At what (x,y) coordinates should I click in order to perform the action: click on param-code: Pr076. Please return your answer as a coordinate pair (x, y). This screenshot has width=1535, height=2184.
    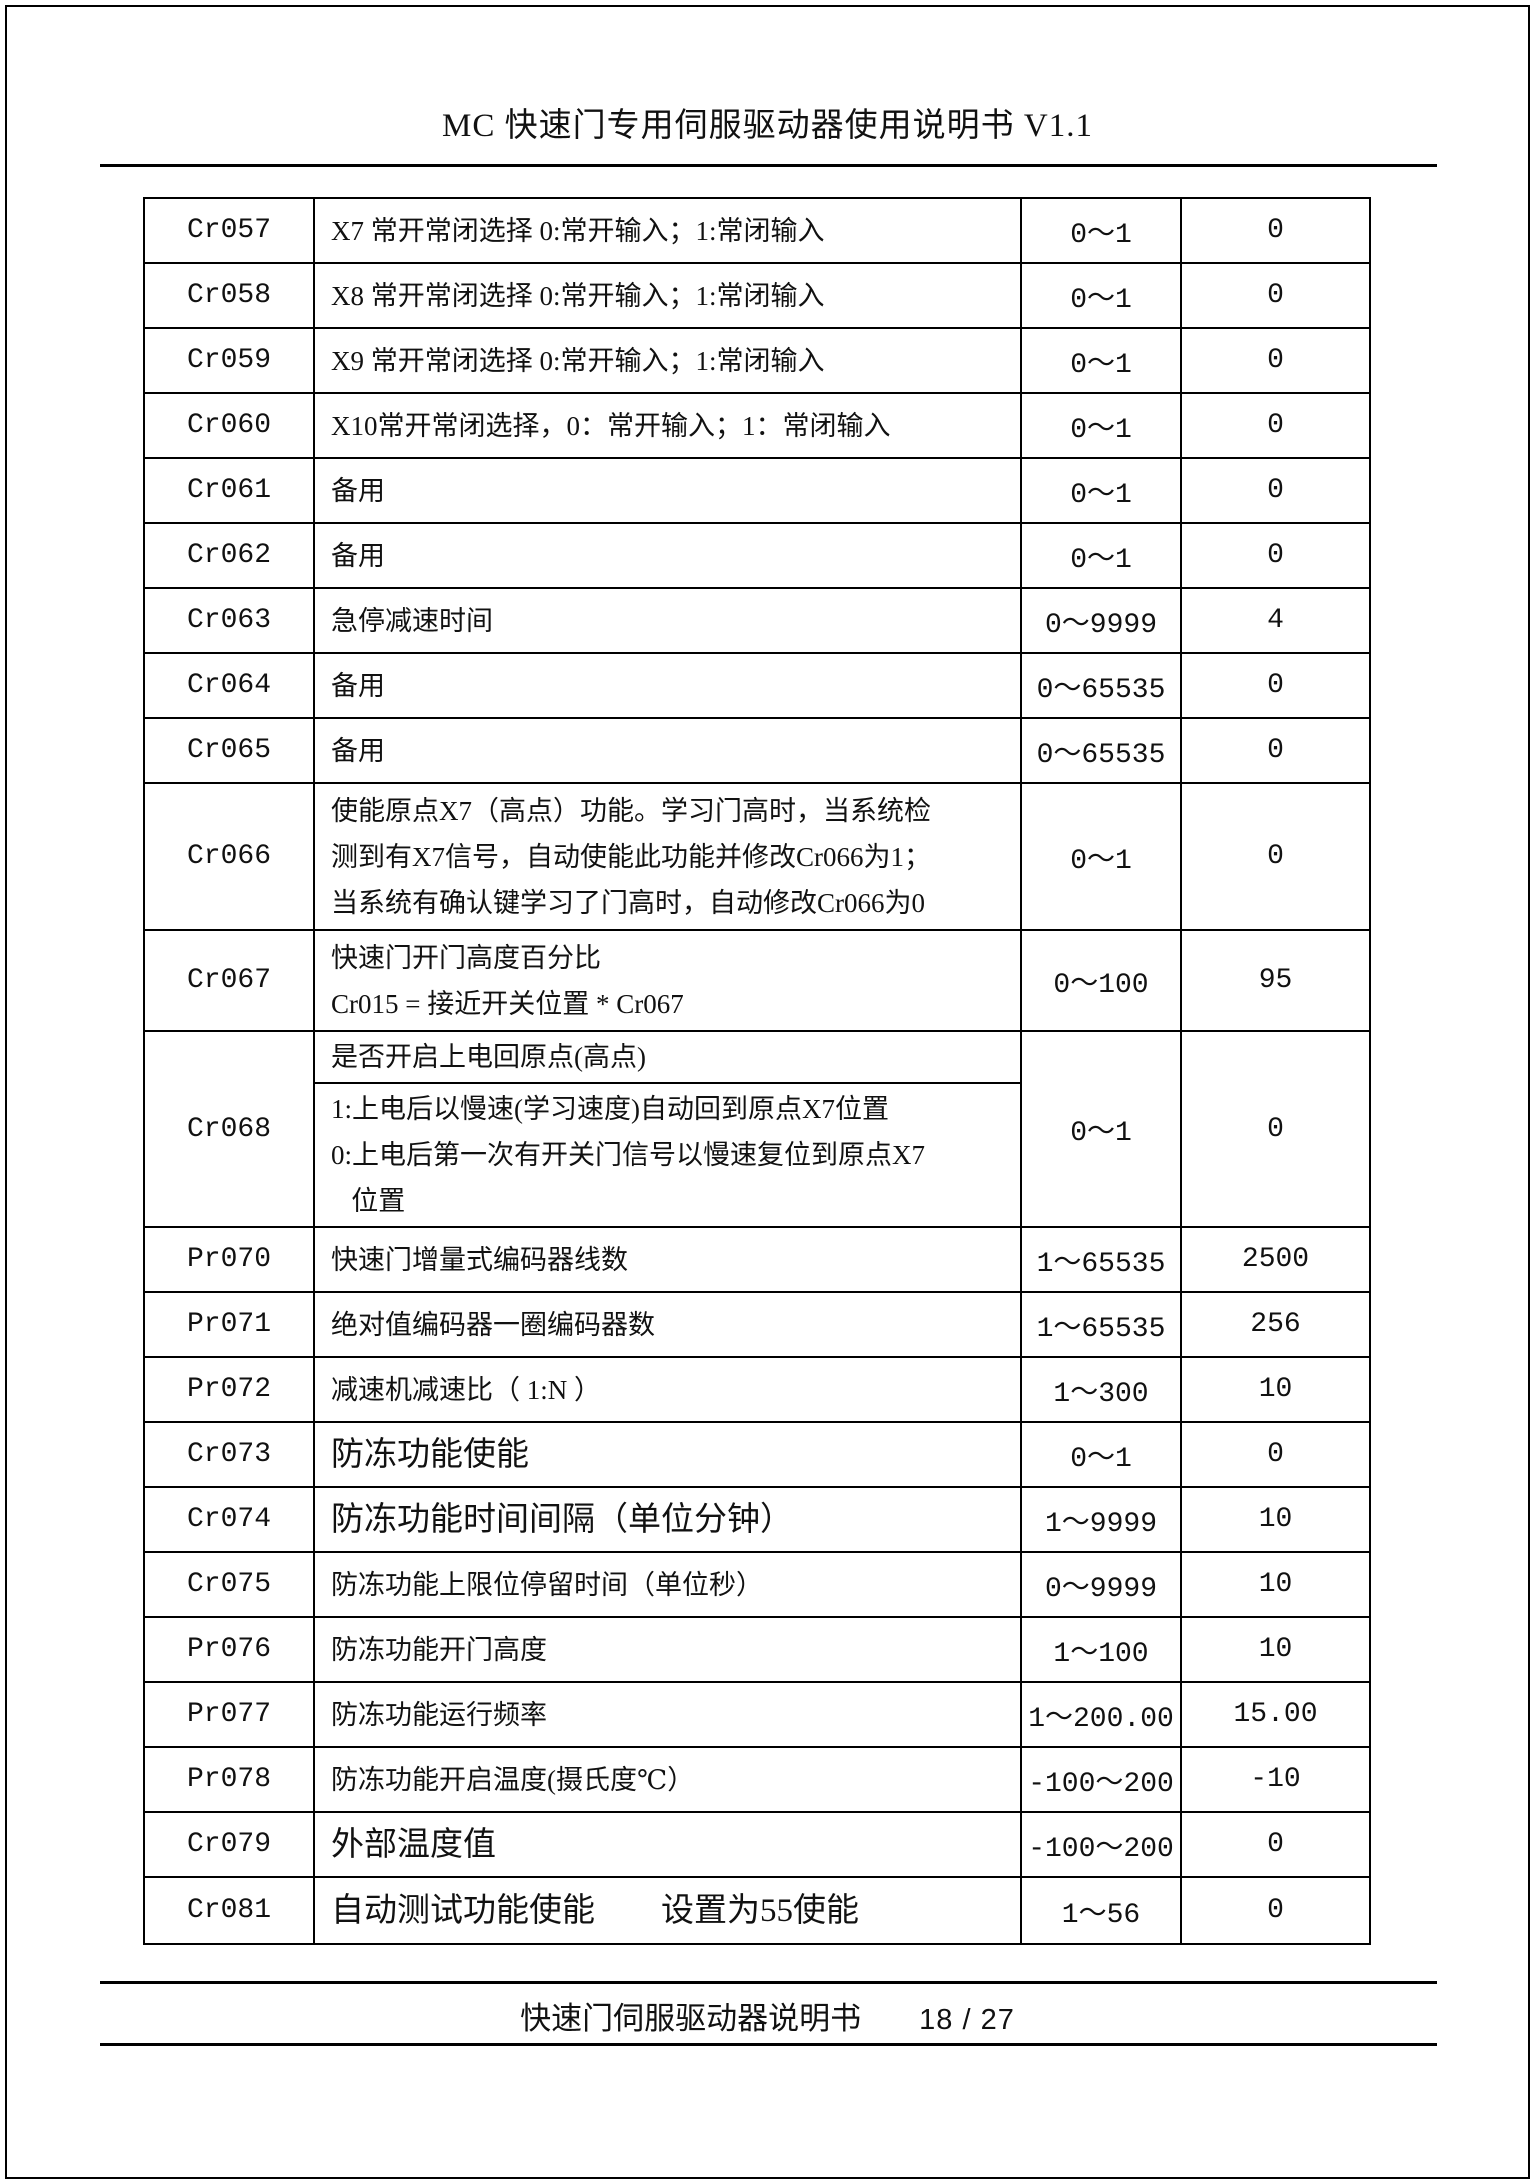
    Looking at the image, I should click on (230, 1649).